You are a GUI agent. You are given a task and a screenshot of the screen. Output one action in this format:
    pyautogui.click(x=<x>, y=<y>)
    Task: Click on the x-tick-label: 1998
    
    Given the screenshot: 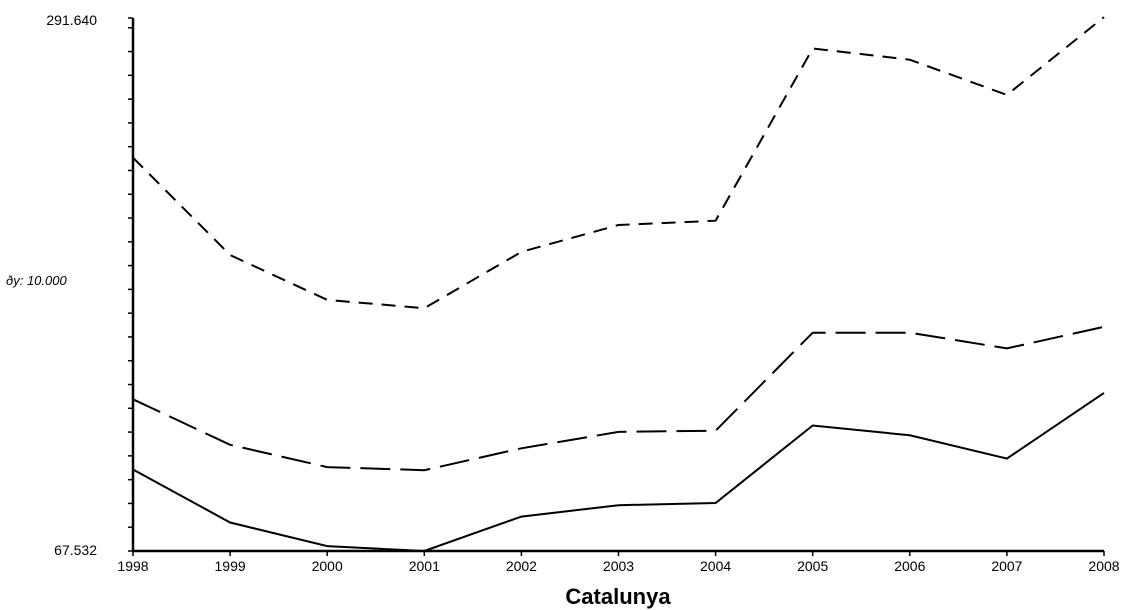 What is the action you would take?
    pyautogui.click(x=132, y=566)
    